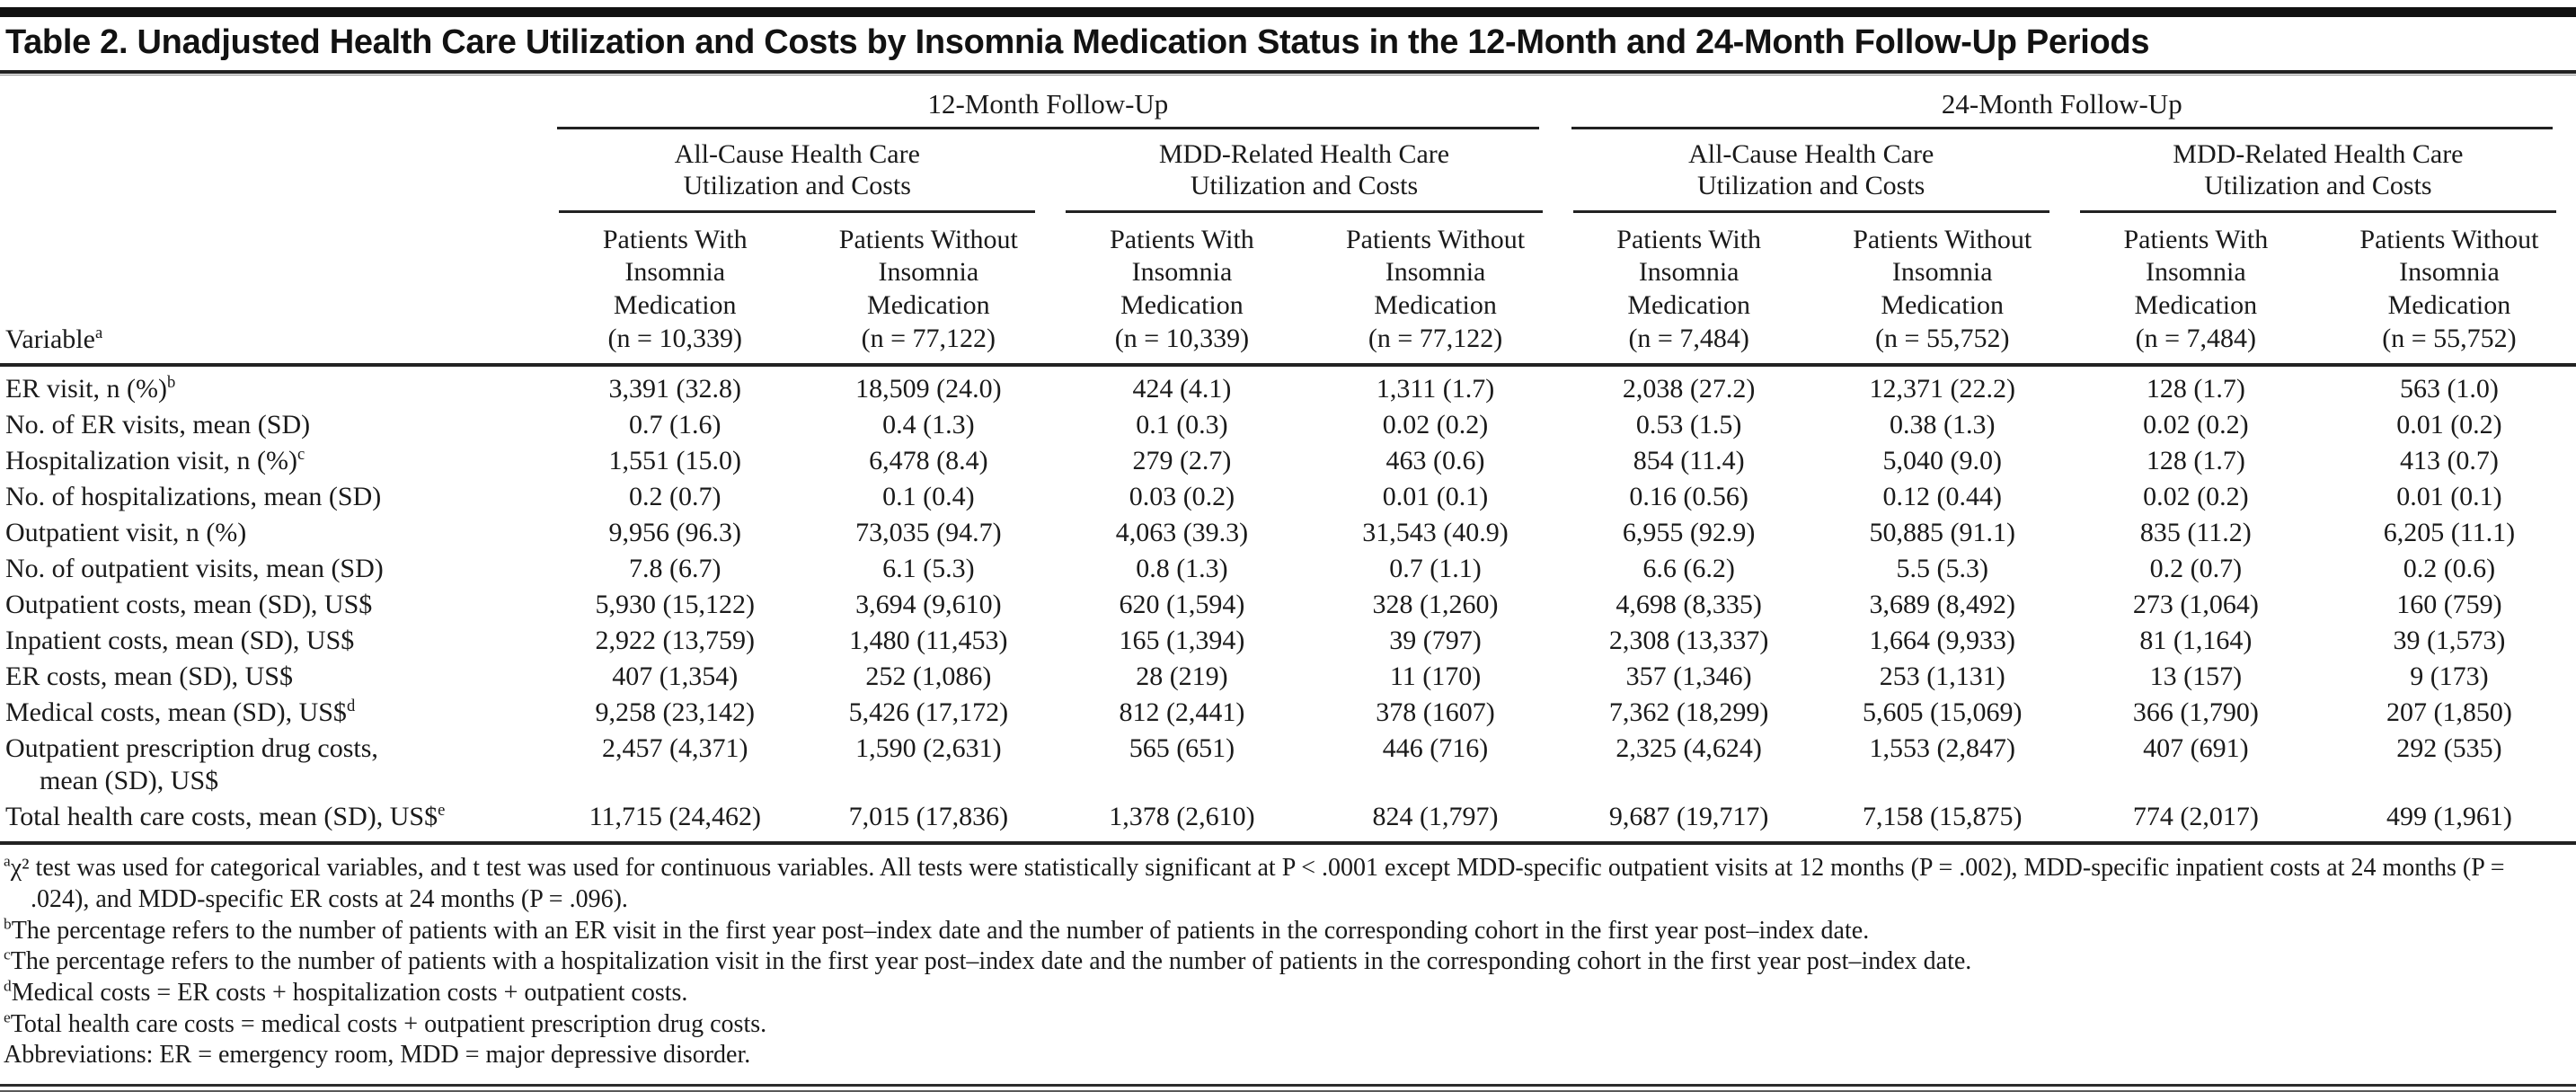 Image resolution: width=2576 pixels, height=1092 pixels. I want to click on cell-value: 253 (1,131), so click(1942, 677).